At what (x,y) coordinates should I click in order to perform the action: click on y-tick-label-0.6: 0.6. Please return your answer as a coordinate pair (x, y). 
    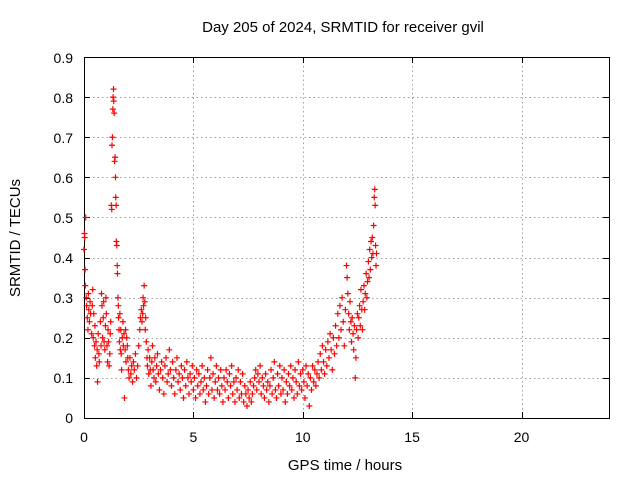
    Looking at the image, I should click on (64, 178).